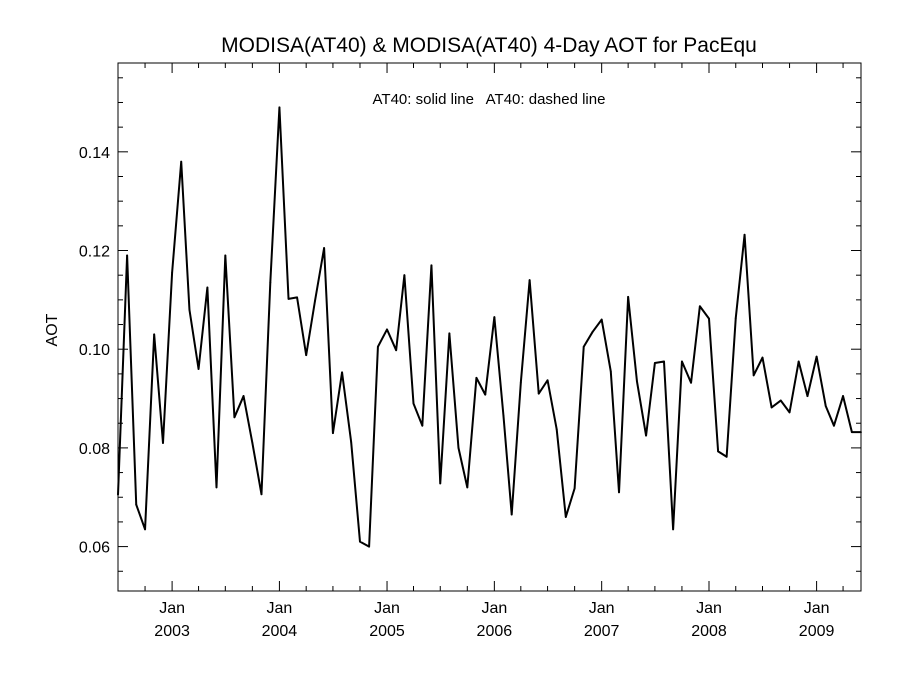 The height and width of the screenshot is (675, 900). I want to click on y-axis-label: AOT, so click(52, 329).